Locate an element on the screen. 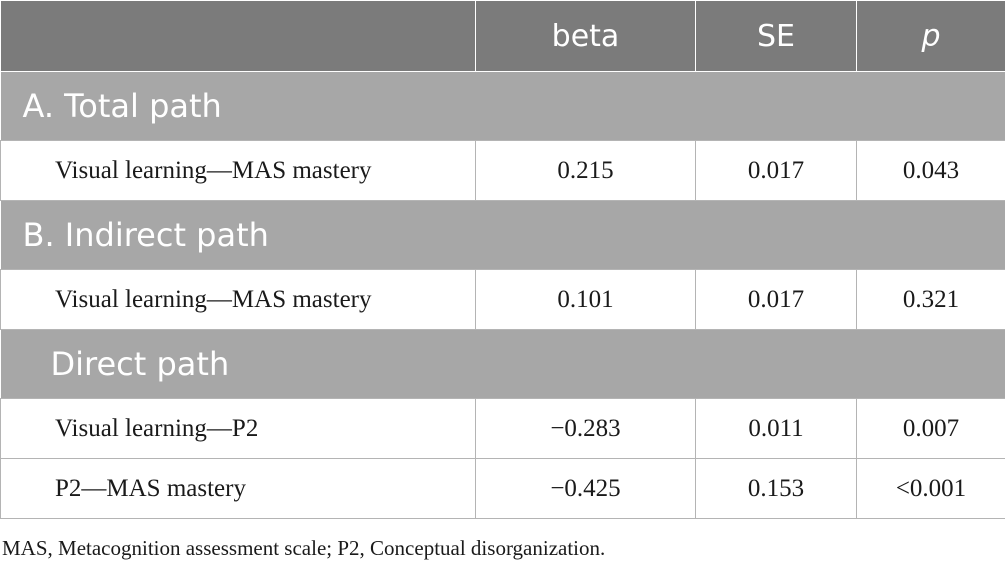 This screenshot has height=577, width=1005. row-label: Visual learning—P2 is located at coordinates (238, 428).